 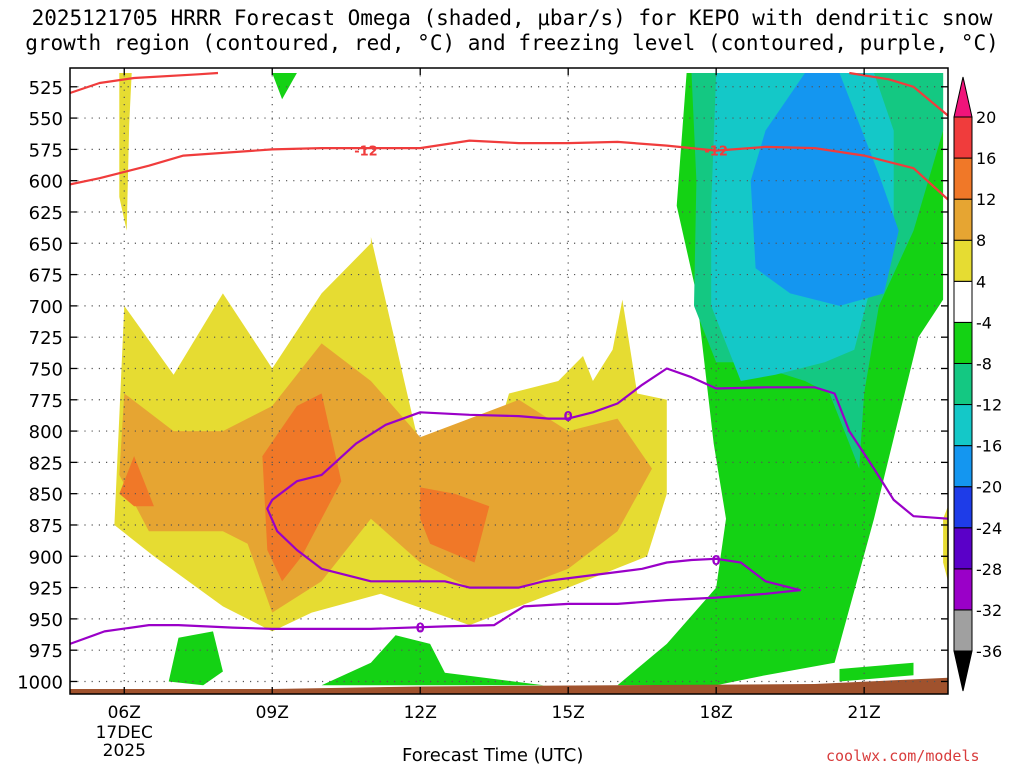 What do you see at coordinates (977, 384) in the screenshot?
I see `colorbar: -36 -32 -28 -24 -20 -16 -12 -8 -4 4 8 12 16 20` at bounding box center [977, 384].